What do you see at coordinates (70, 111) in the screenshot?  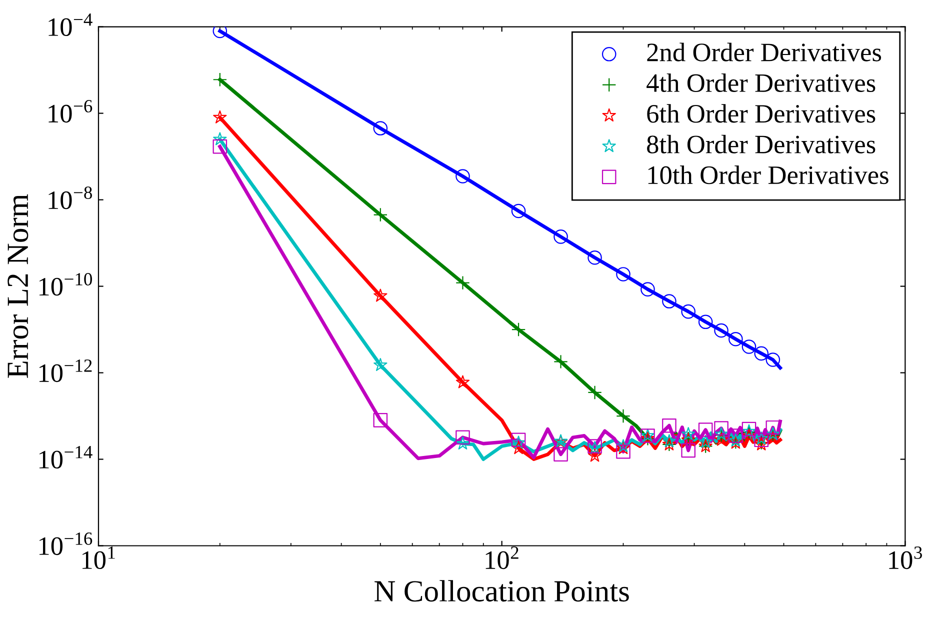 I see `y-tick-label: 10$^{−6}$` at bounding box center [70, 111].